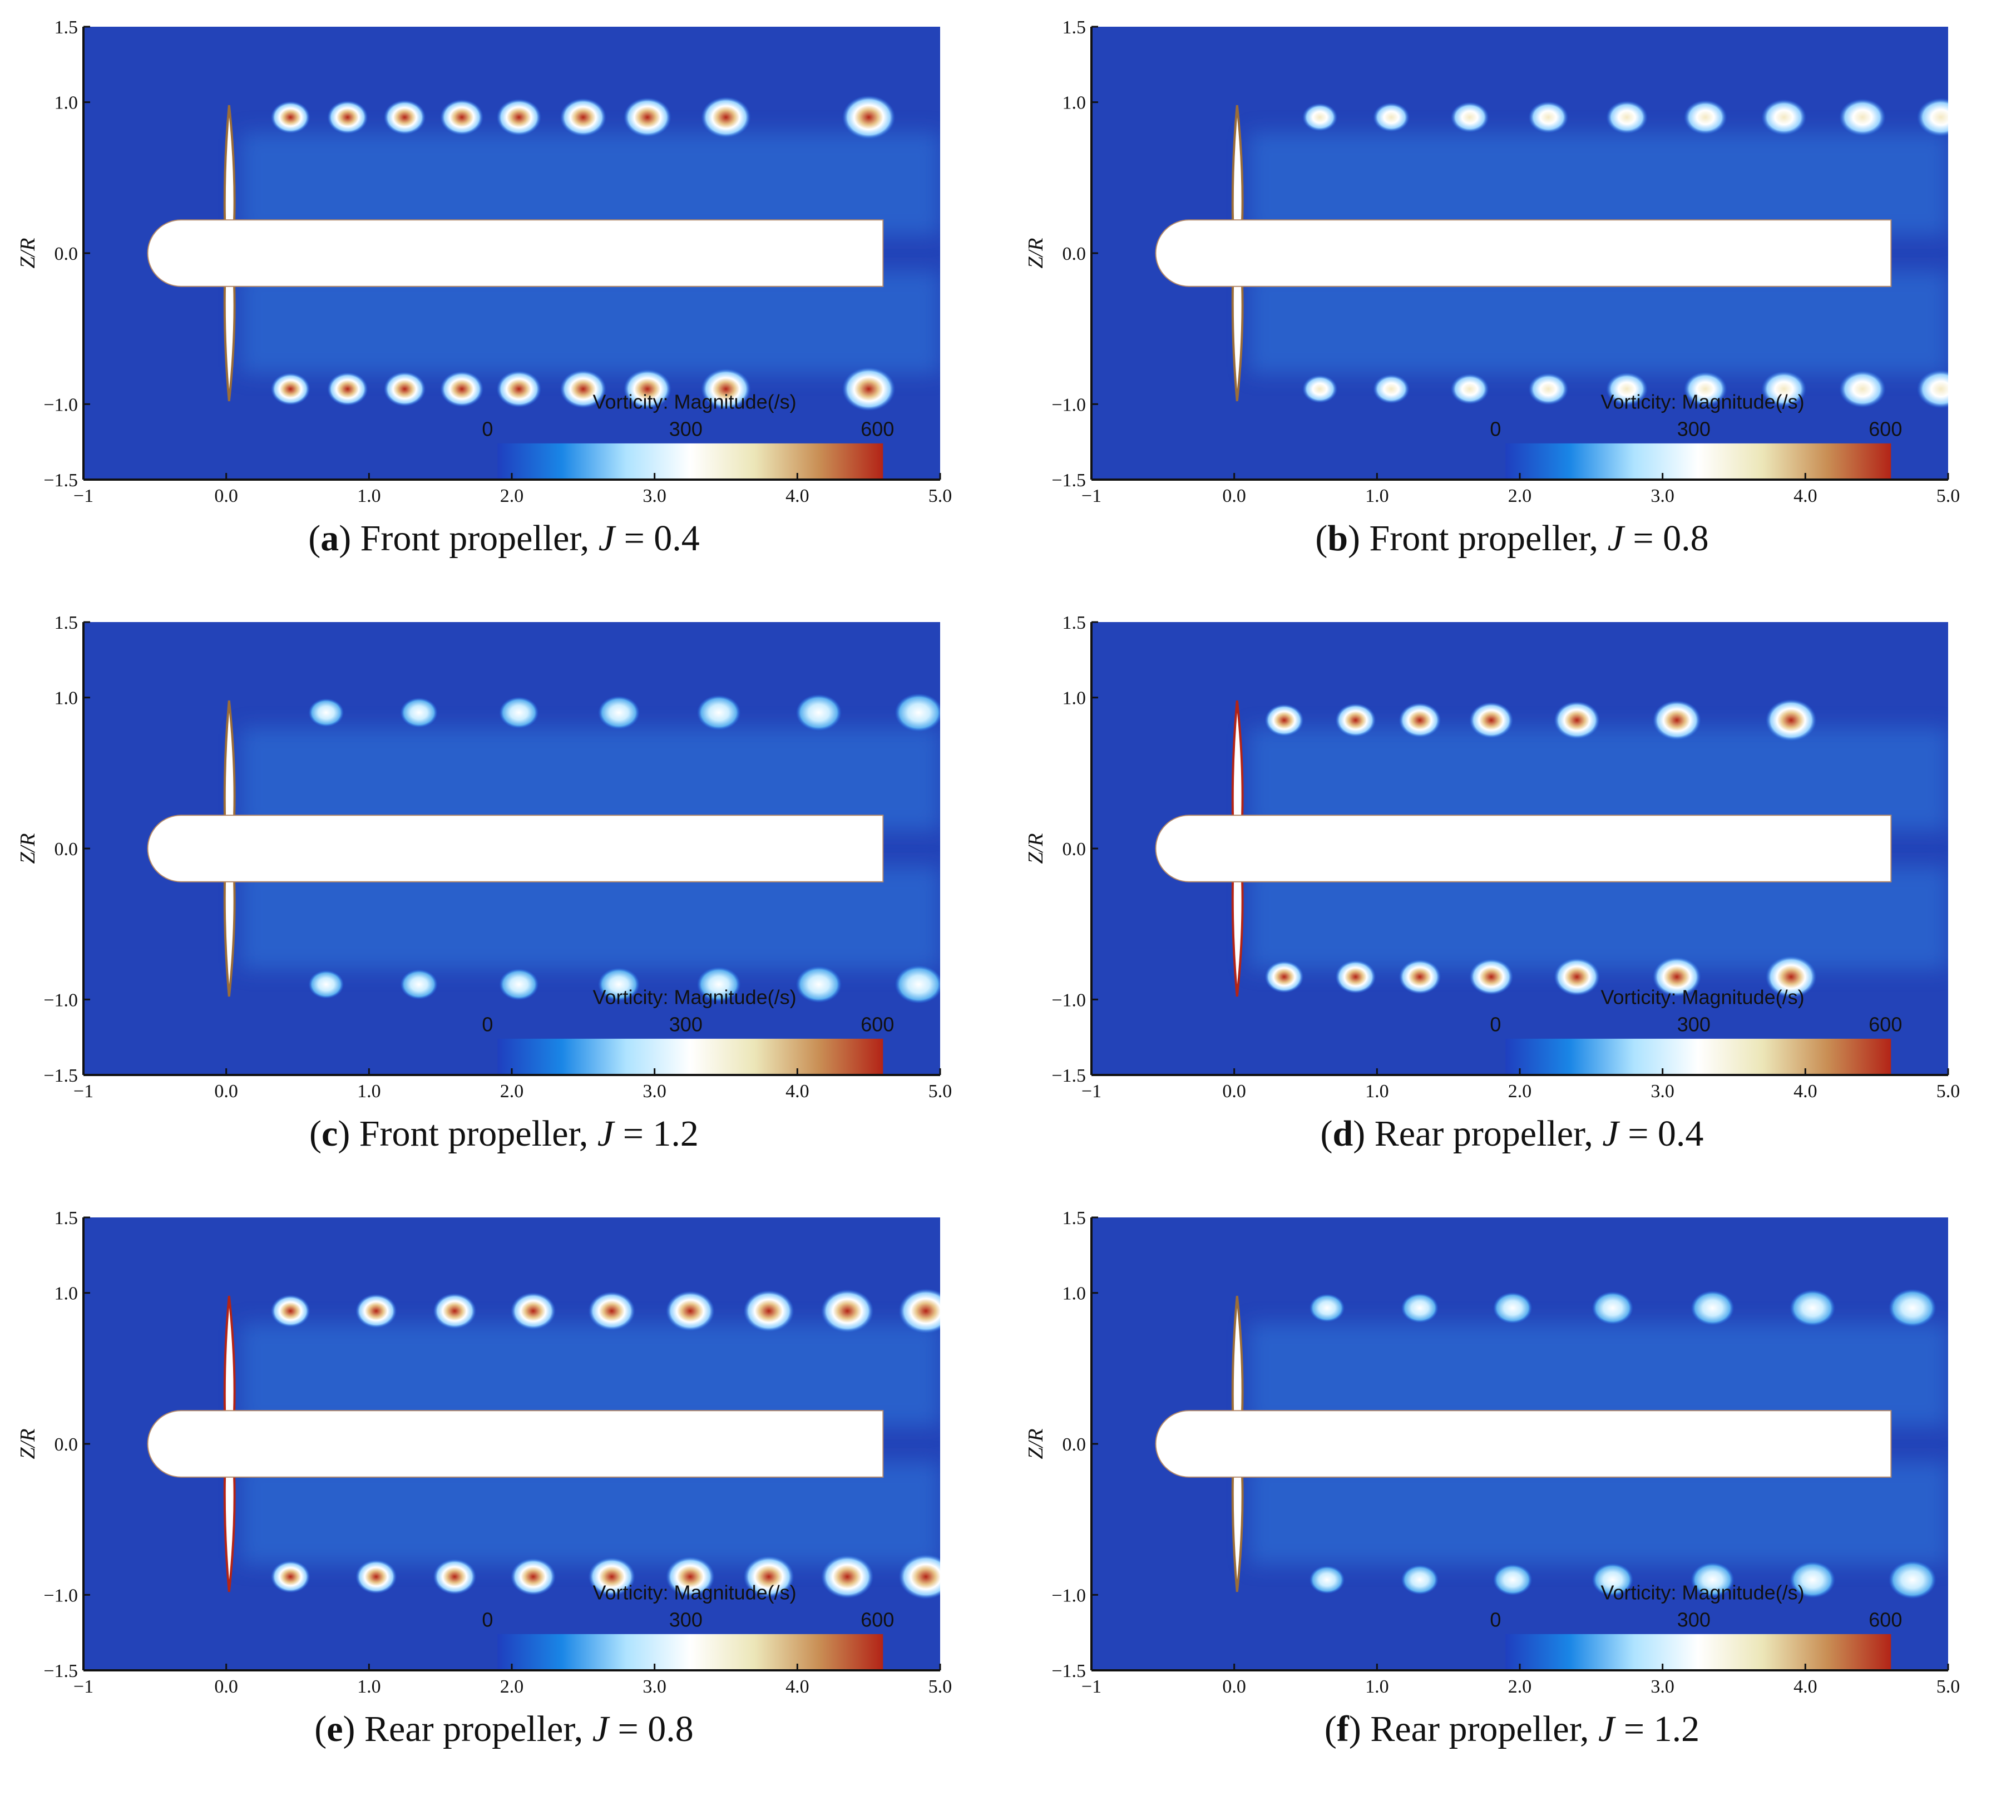 The width and height of the screenshot is (2016, 1820). What do you see at coordinates (1512, 538) in the screenshot?
I see `panel-caption: (b) Front propeller, J = 0.8` at bounding box center [1512, 538].